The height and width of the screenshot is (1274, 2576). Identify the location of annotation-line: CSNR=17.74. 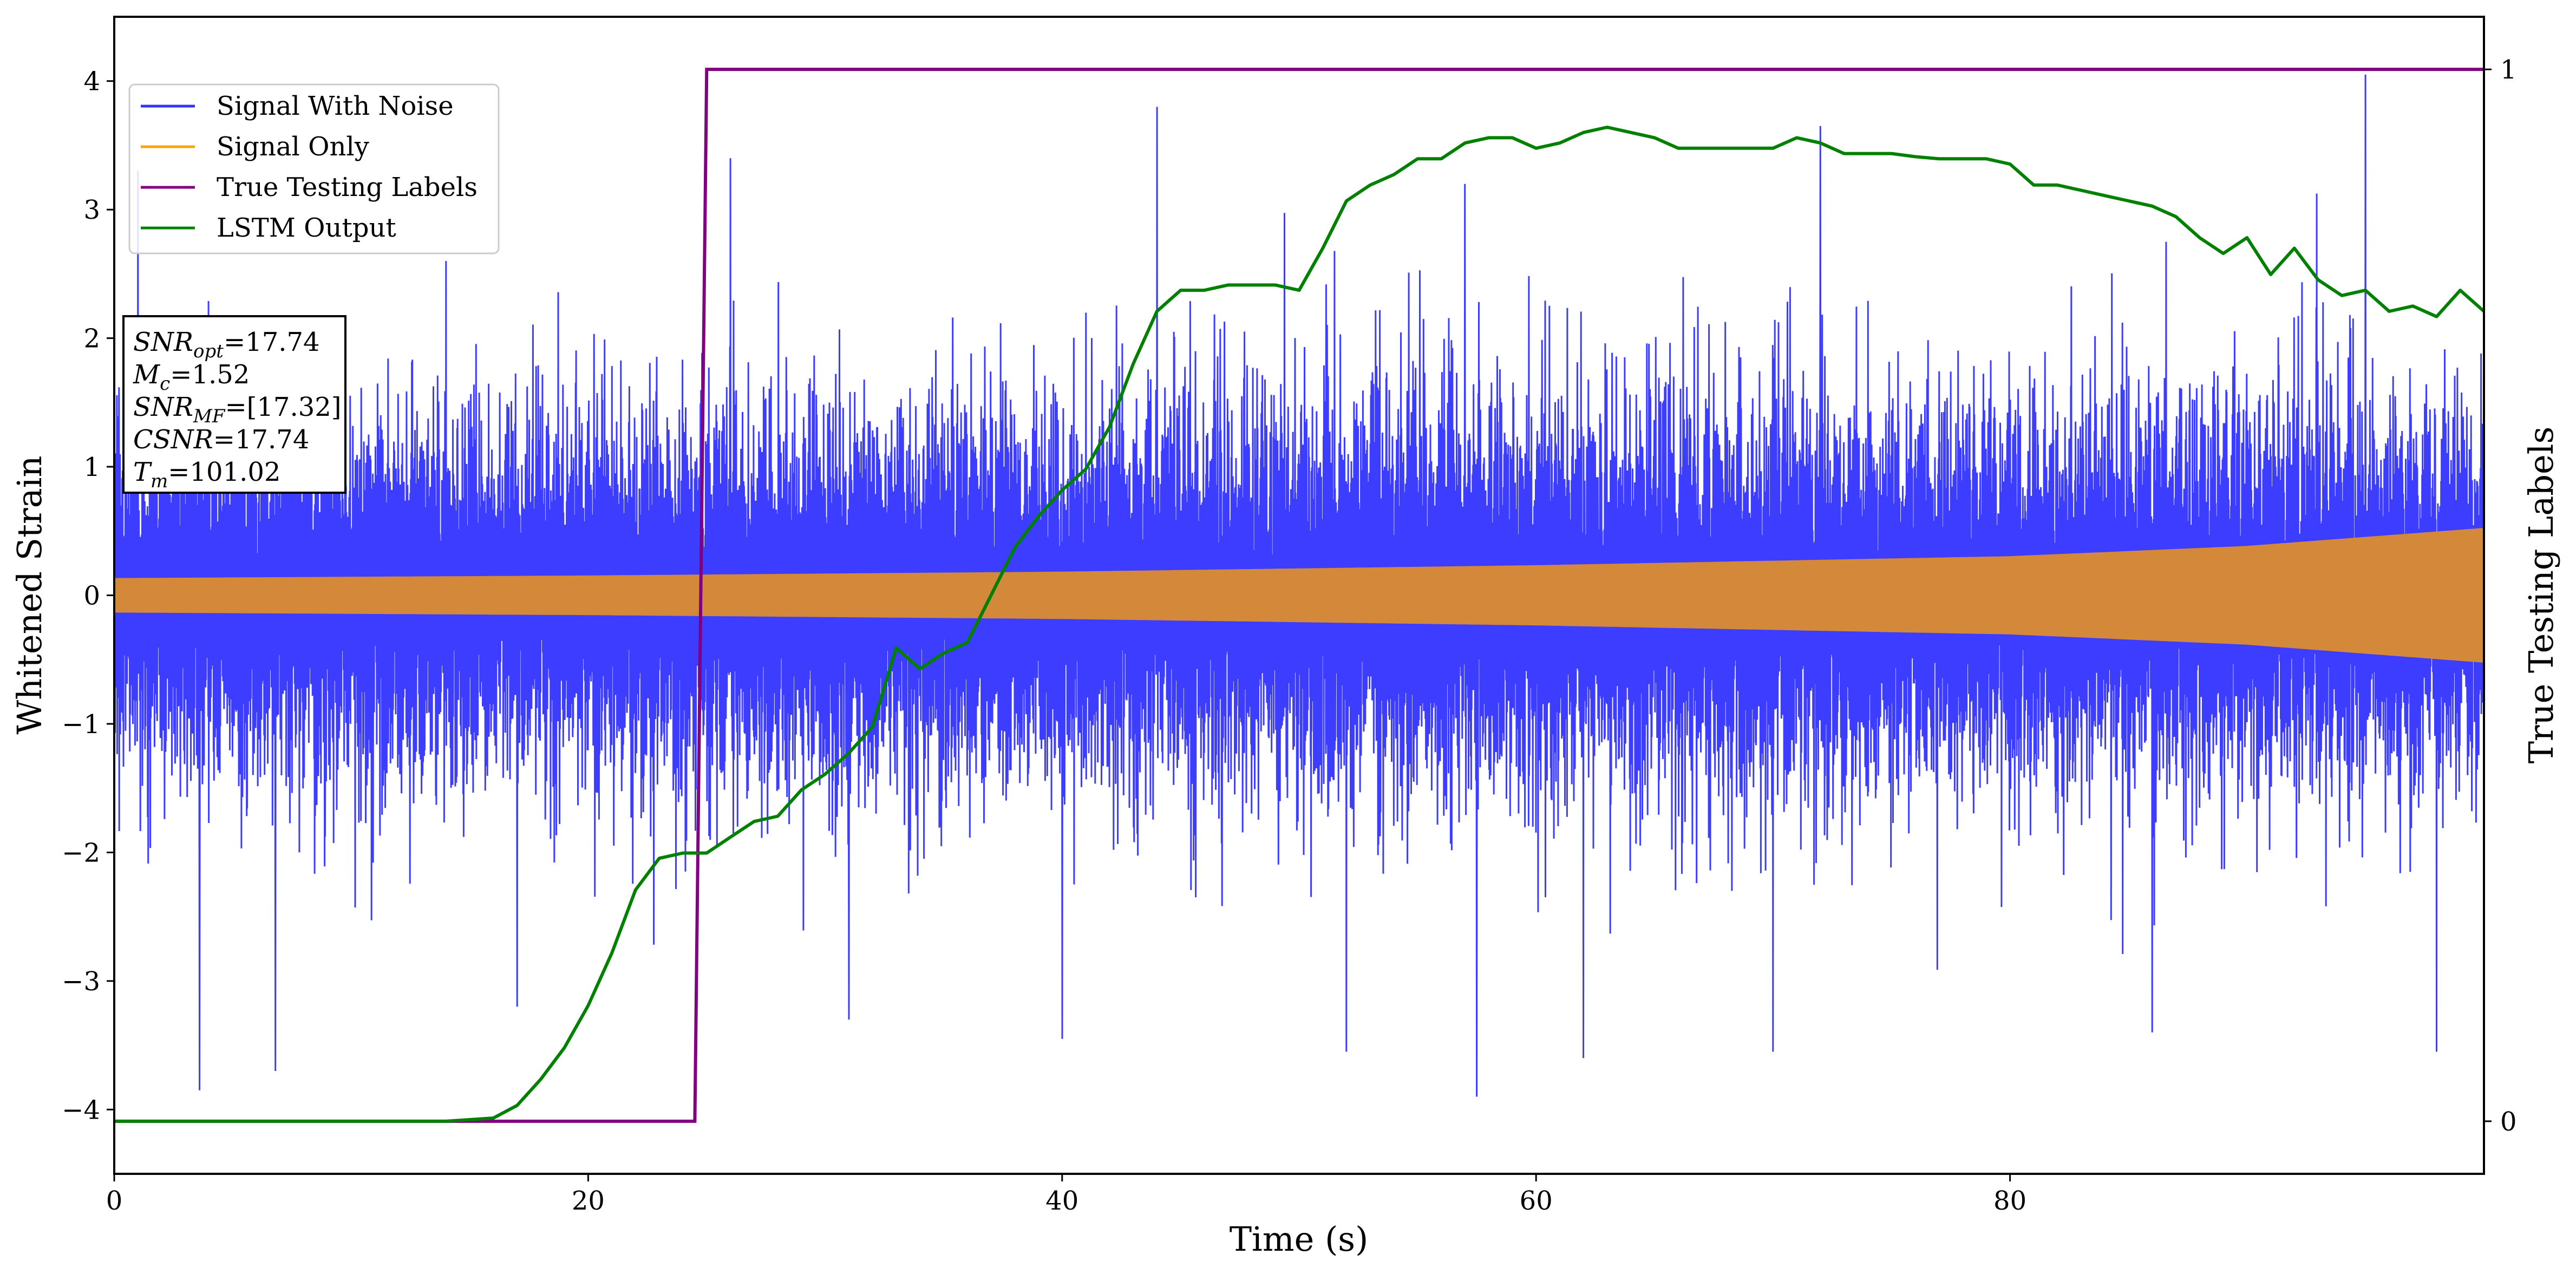
(221, 439).